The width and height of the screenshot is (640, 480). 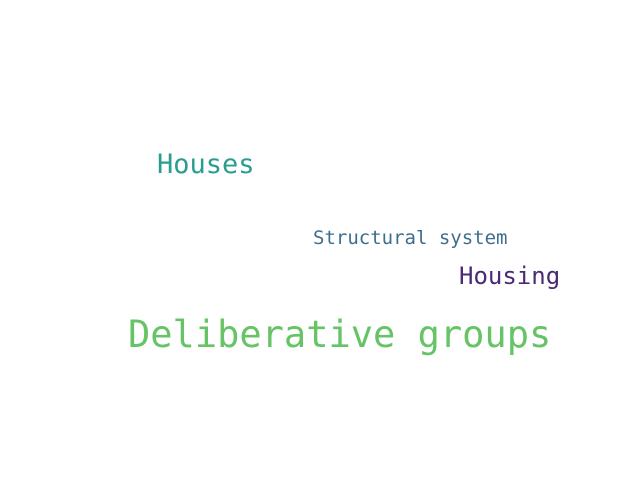 What do you see at coordinates (509, 276) in the screenshot?
I see `word-housing: Housing` at bounding box center [509, 276].